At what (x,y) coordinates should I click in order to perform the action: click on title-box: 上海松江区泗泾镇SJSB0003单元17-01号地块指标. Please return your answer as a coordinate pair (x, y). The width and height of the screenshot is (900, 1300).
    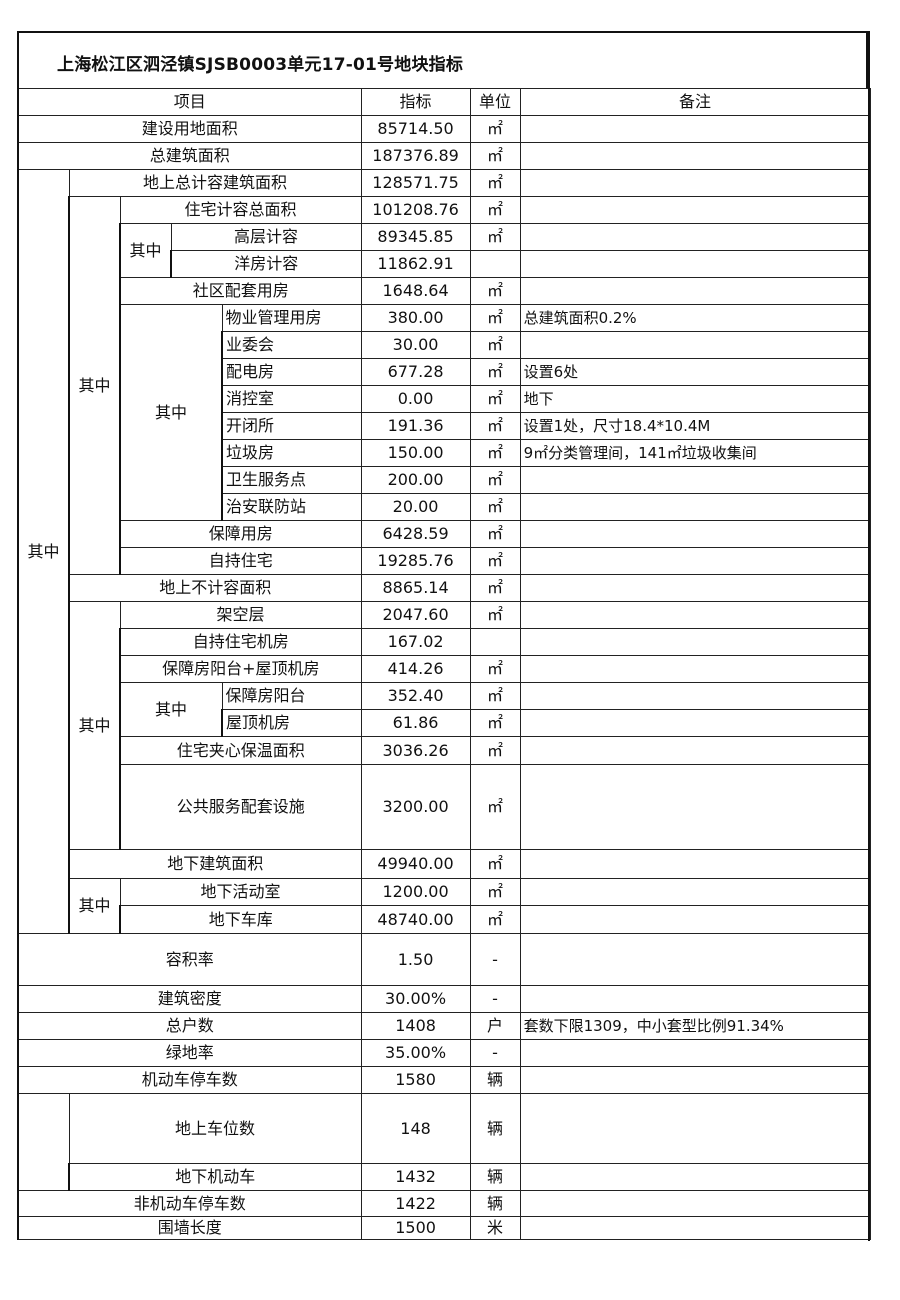
    Looking at the image, I should click on (442, 59).